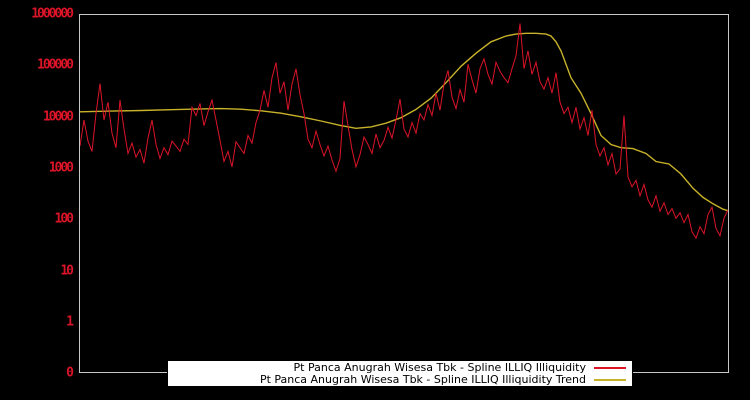  What do you see at coordinates (67, 271) in the screenshot?
I see `y-tick-label: 10` at bounding box center [67, 271].